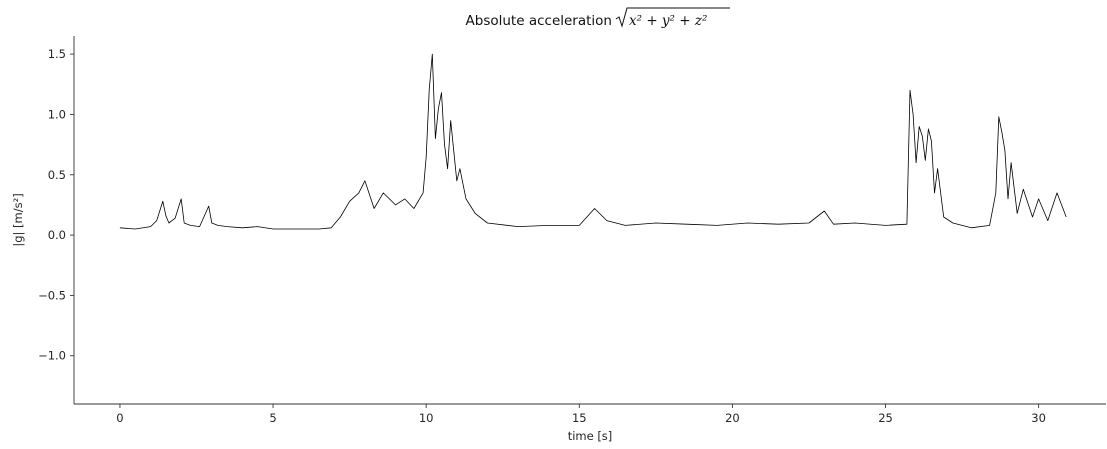 The height and width of the screenshot is (449, 1107). I want to click on y-tick-label: 0.5, so click(57, 175).